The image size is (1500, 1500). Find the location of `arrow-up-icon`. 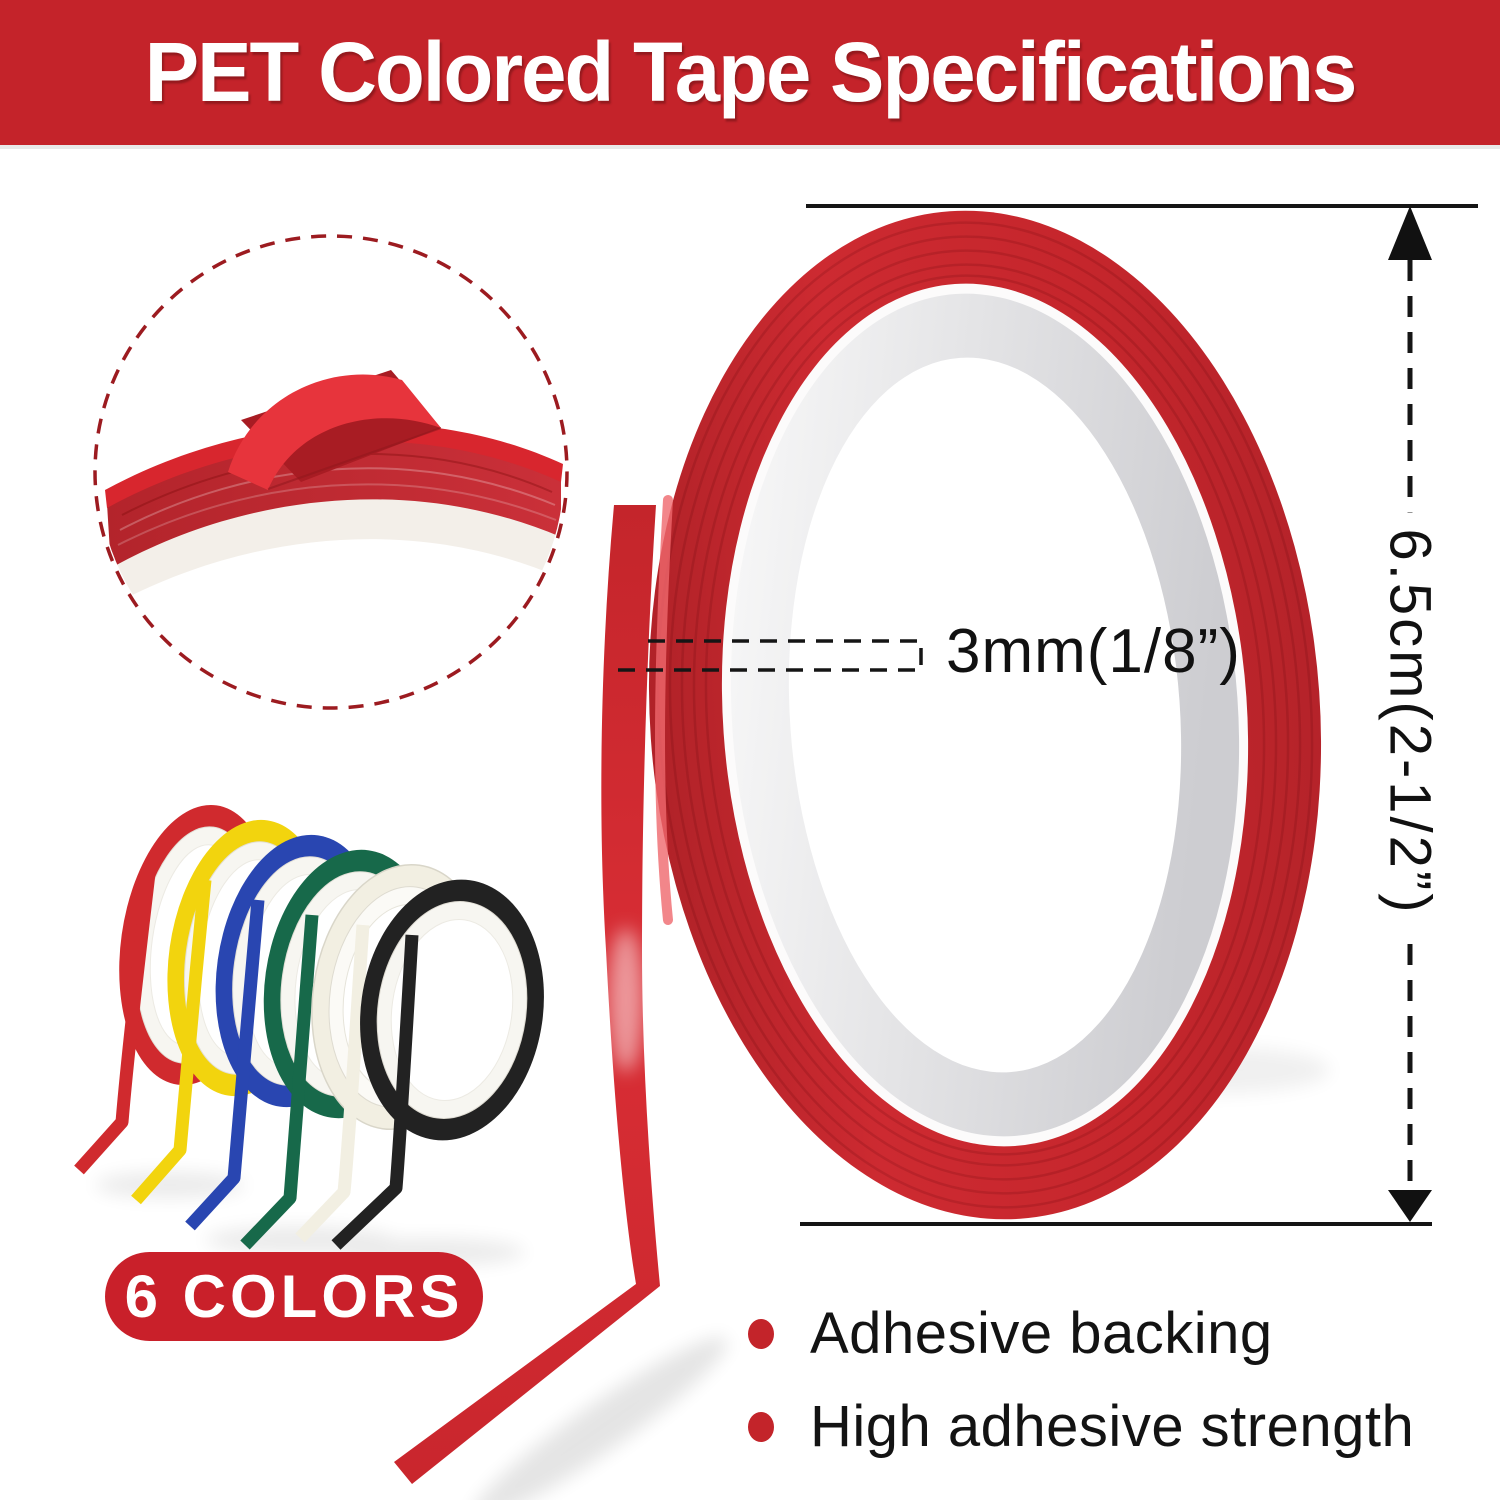

arrow-up-icon is located at coordinates (1410, 233).